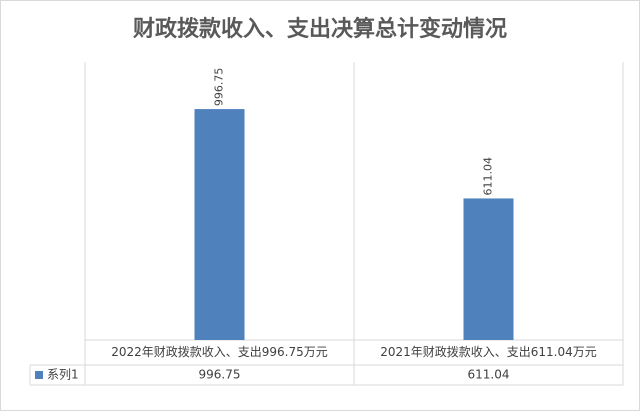 This screenshot has height=411, width=640. What do you see at coordinates (219, 352) in the screenshot?
I see `category-label: 2022年财政拨款收入、支出996.75万元` at bounding box center [219, 352].